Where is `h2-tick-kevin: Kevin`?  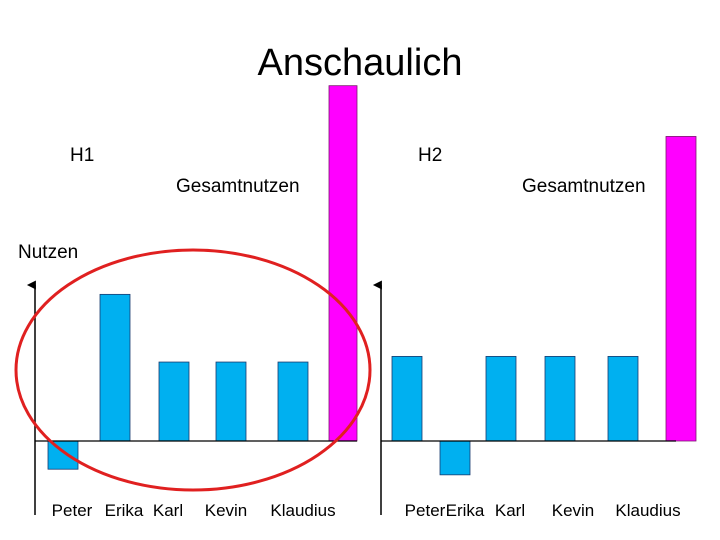
h2-tick-kevin: Kevin is located at coordinates (573, 510).